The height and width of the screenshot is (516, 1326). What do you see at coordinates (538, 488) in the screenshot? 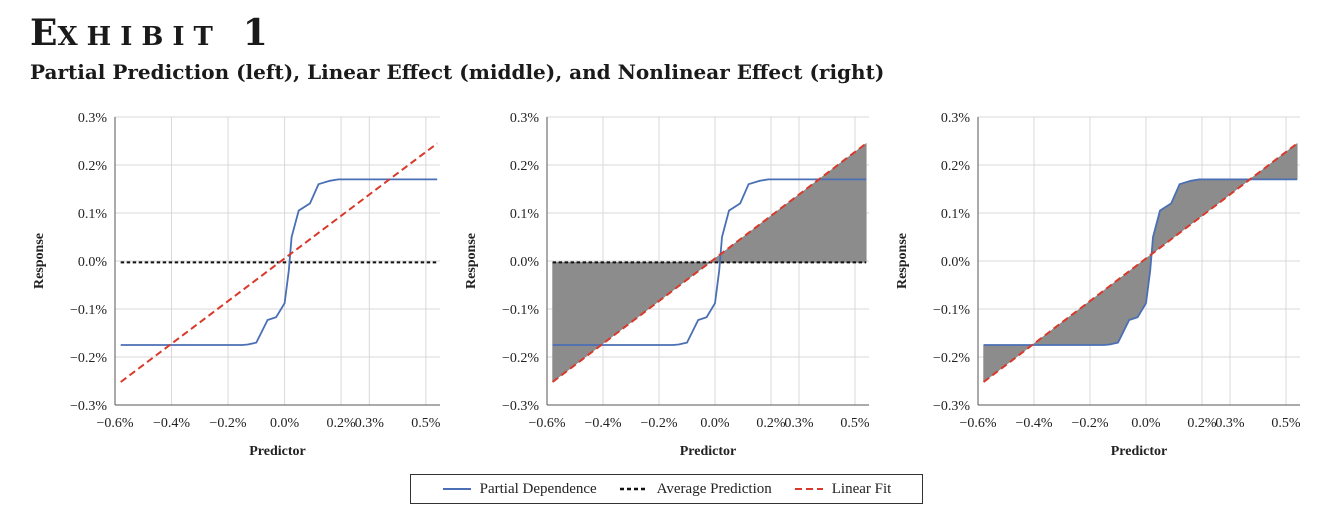
I see `legend-label: Partial Dependence` at bounding box center [538, 488].